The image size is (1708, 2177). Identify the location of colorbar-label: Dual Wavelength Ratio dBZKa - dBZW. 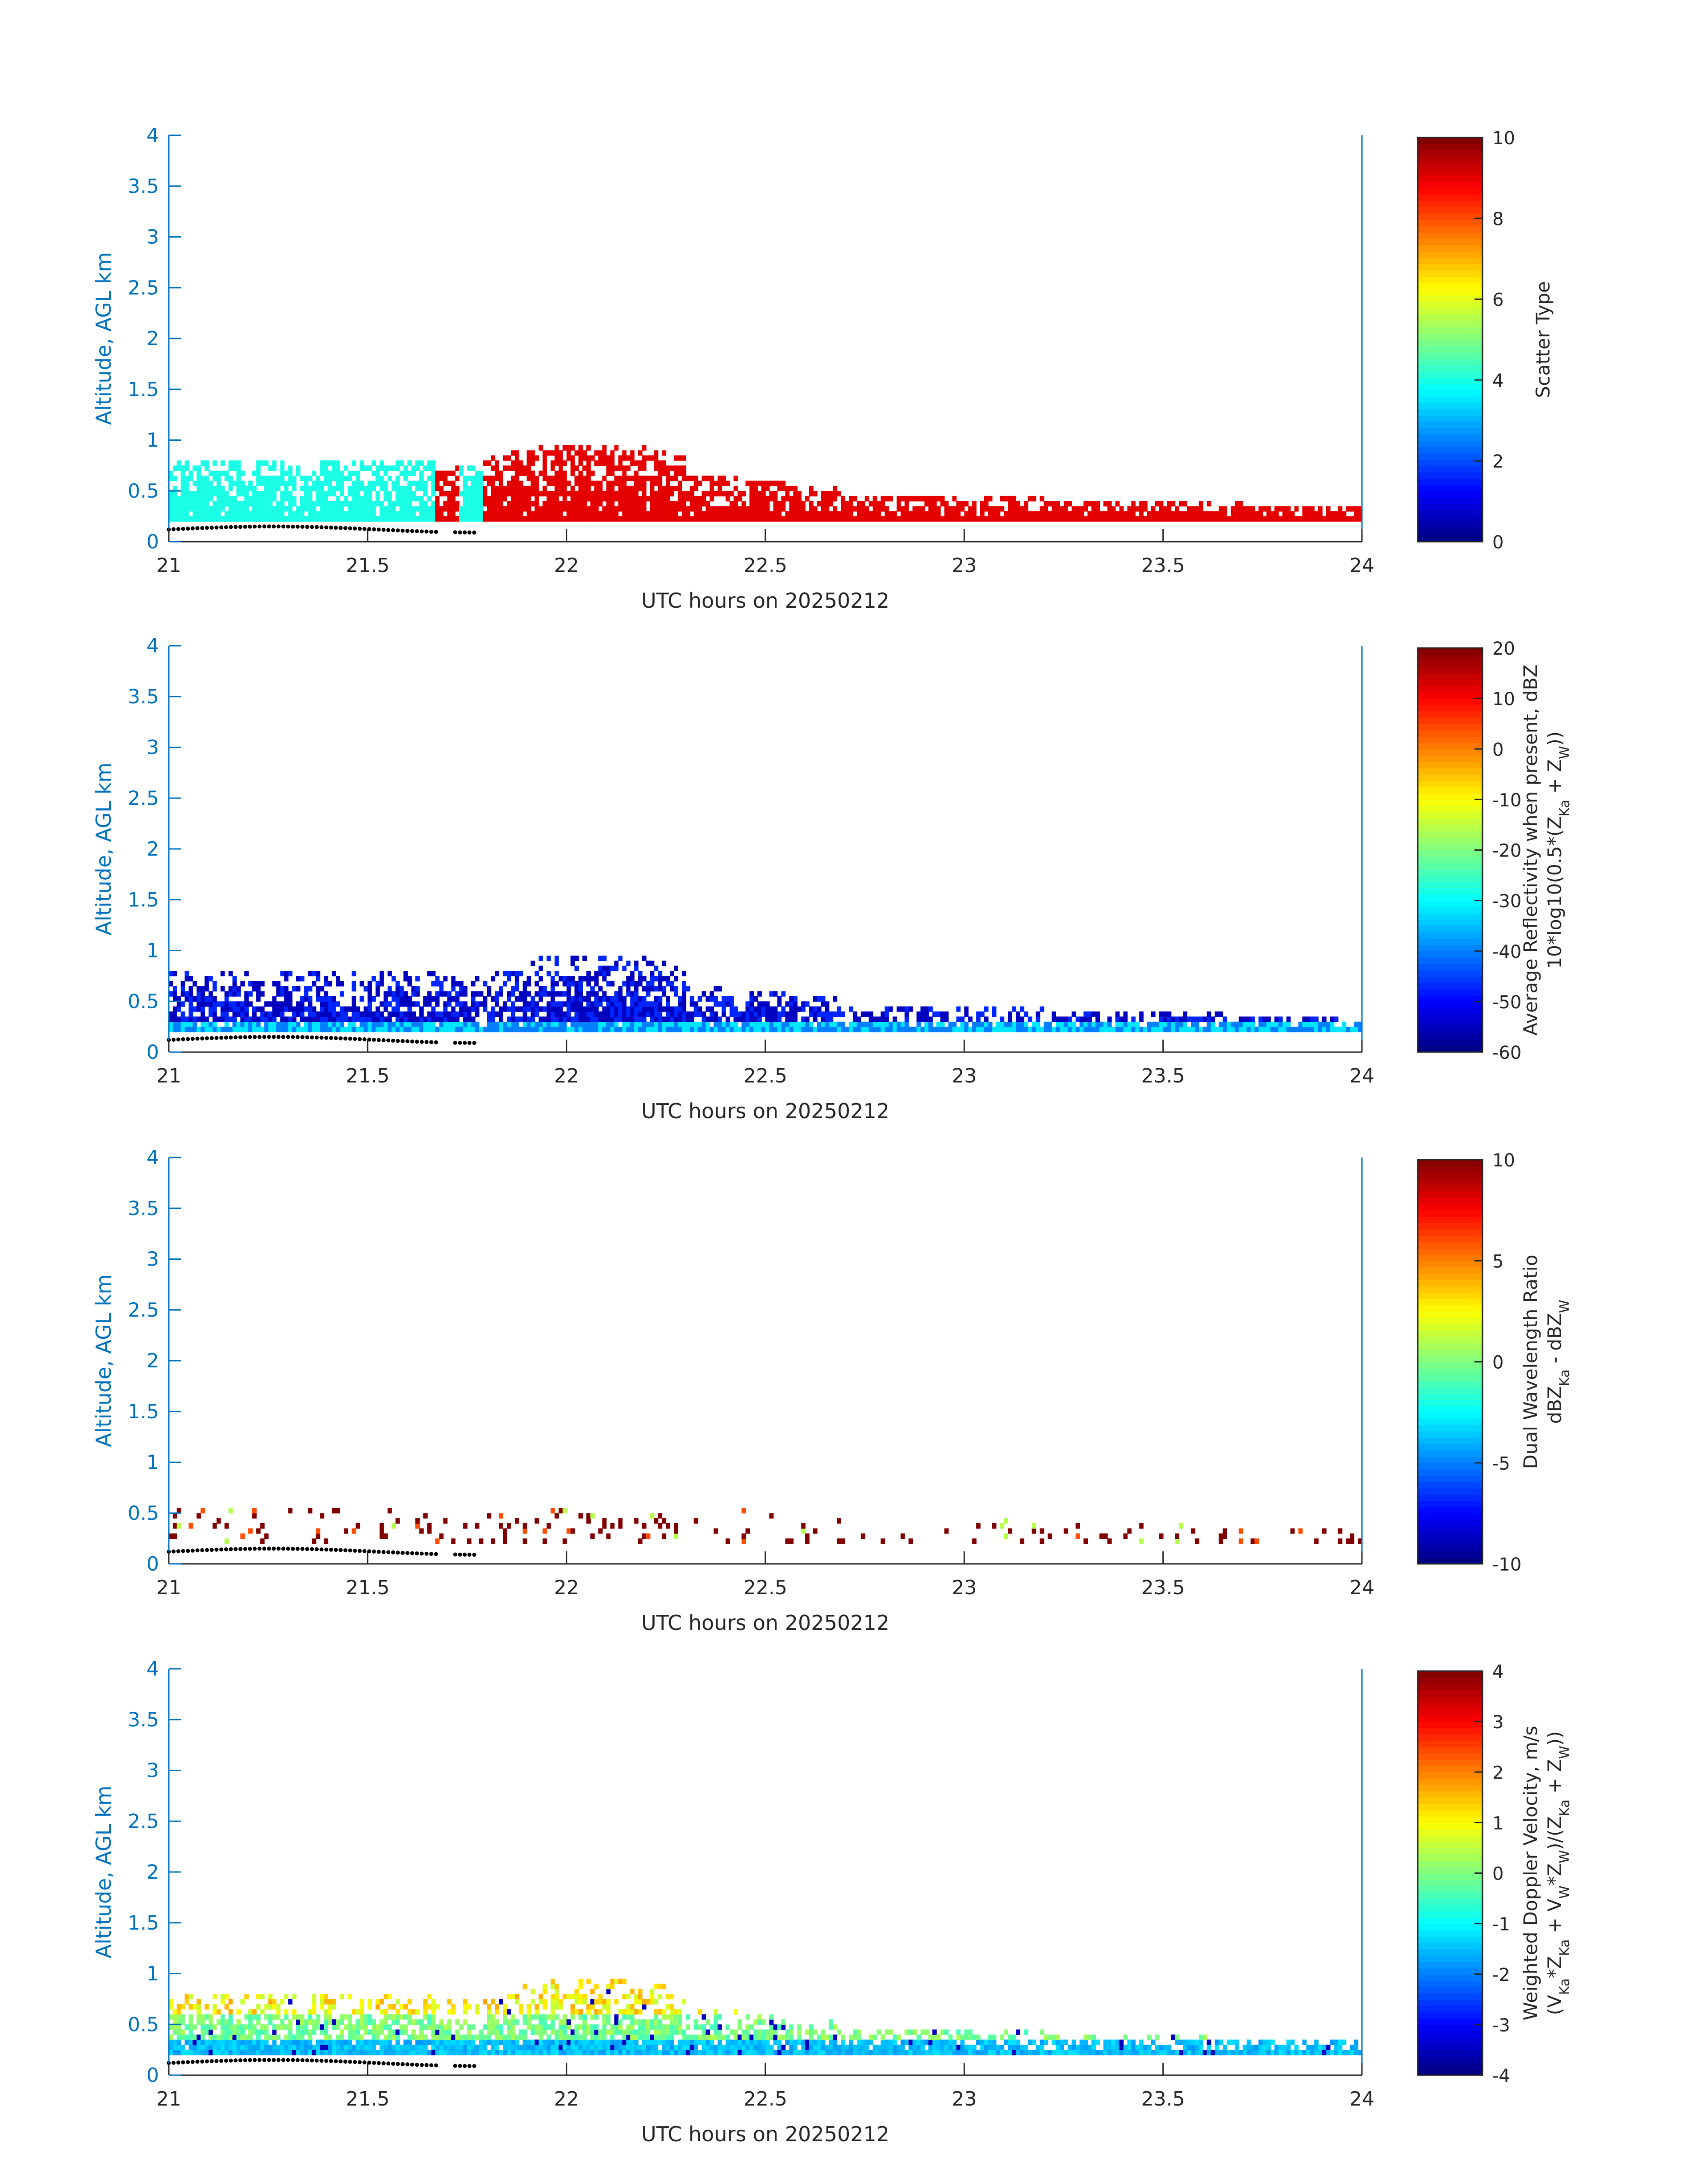
(1546, 1361).